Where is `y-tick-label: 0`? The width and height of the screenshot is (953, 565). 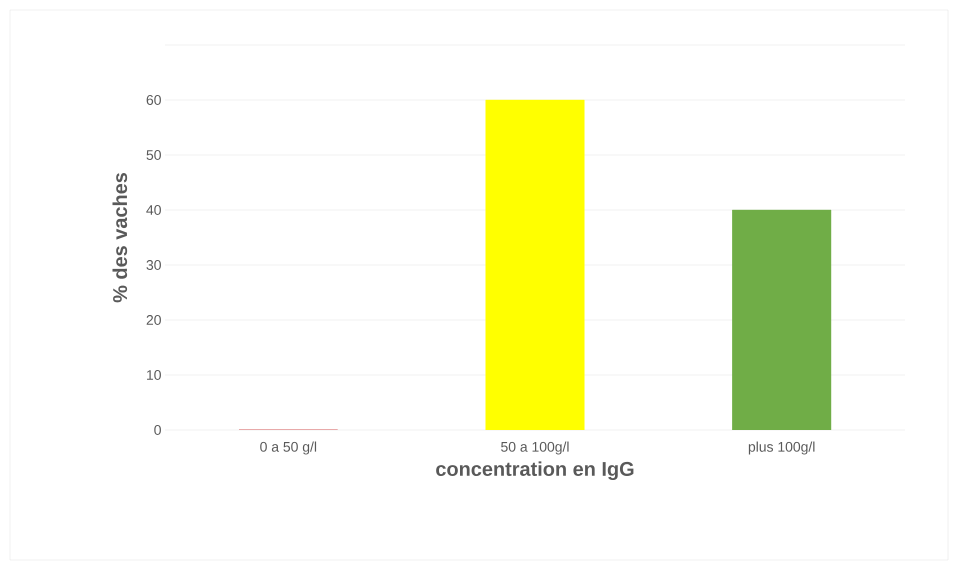
y-tick-label: 0 is located at coordinates (157, 430).